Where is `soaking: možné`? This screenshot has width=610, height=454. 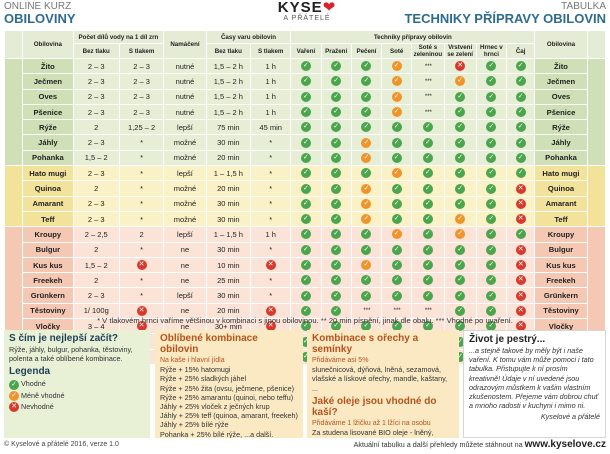 soaking: možné is located at coordinates (185, 188).